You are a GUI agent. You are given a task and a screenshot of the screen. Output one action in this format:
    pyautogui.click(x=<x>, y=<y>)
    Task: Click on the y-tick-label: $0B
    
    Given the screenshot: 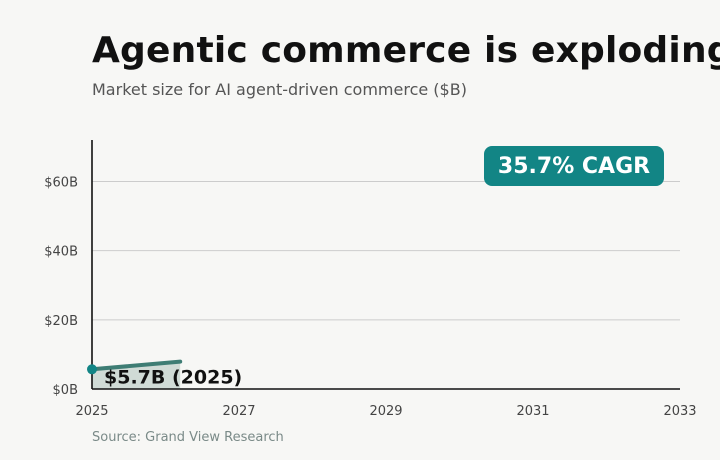 What is the action you would take?
    pyautogui.click(x=65, y=390)
    